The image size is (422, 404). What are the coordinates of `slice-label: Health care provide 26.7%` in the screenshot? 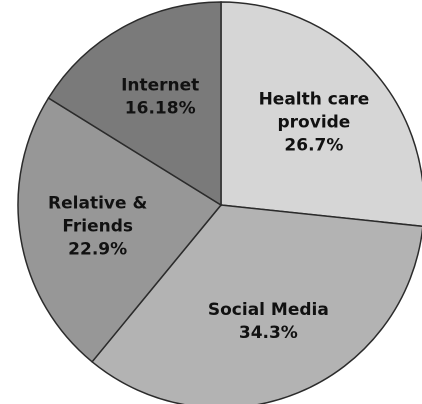 It's located at (314, 122).